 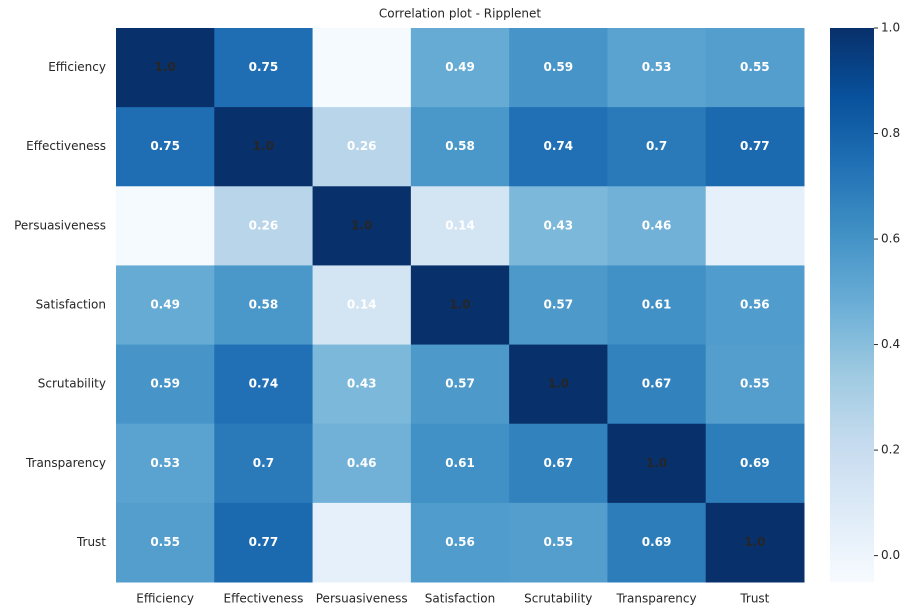 I want to click on colorbar-tick-label: 0.8, so click(x=890, y=133).